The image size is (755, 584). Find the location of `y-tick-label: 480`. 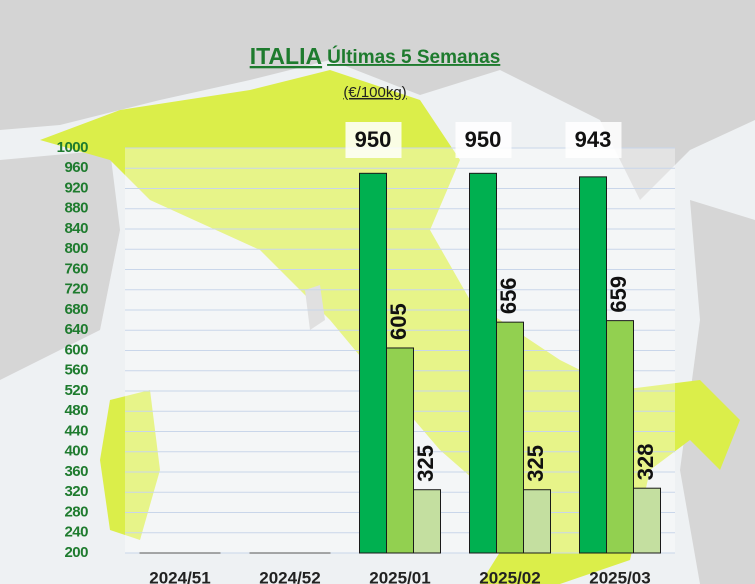

y-tick-label: 480 is located at coordinates (76, 410).